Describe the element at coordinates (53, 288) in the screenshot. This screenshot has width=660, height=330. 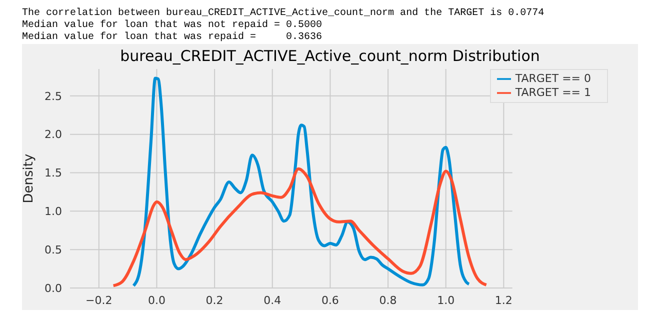
I see `y-tick-label: 0.0` at that location.